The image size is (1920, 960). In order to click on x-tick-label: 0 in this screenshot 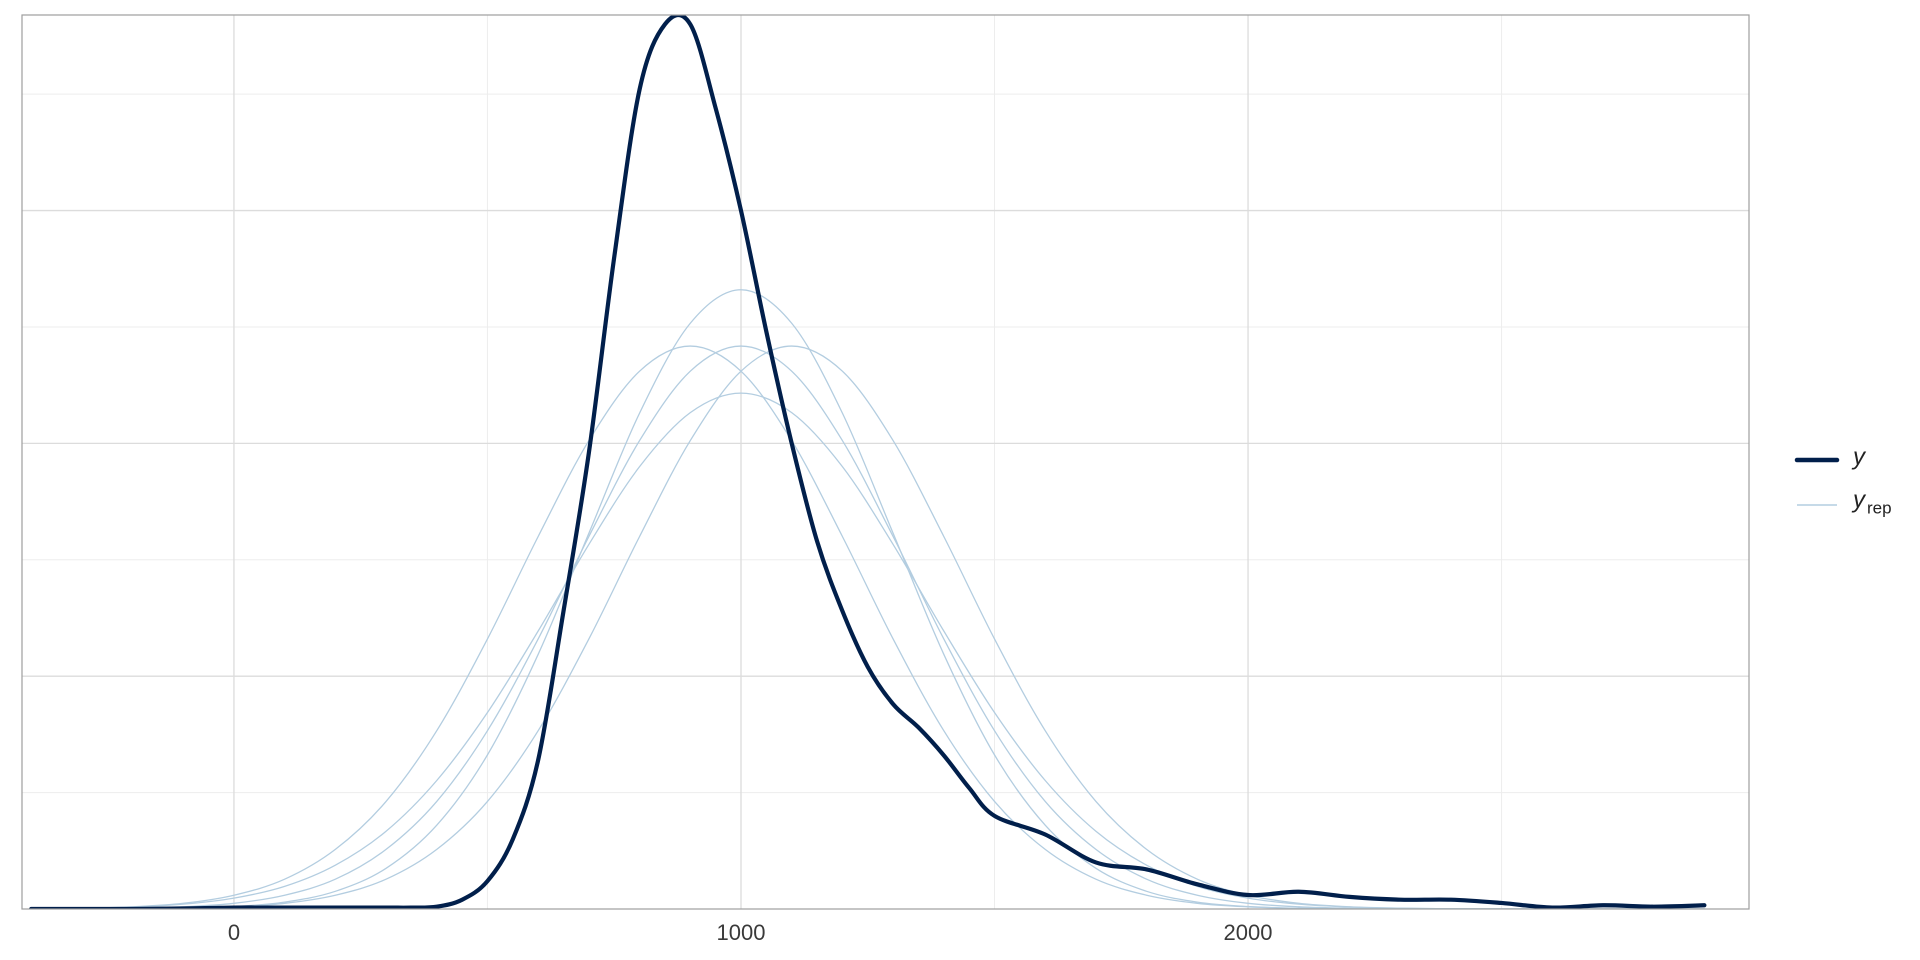, I will do `click(234, 932)`.